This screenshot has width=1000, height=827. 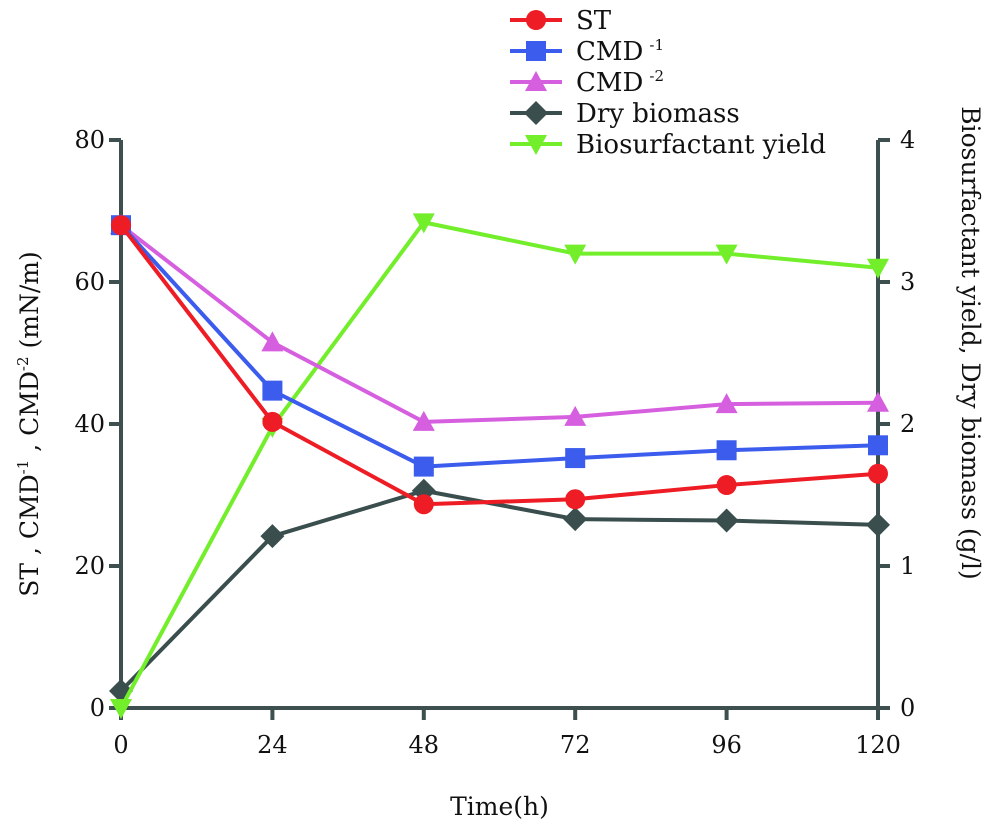 What do you see at coordinates (23, 363) in the screenshot?
I see `y-left-axis-title-part: -2` at bounding box center [23, 363].